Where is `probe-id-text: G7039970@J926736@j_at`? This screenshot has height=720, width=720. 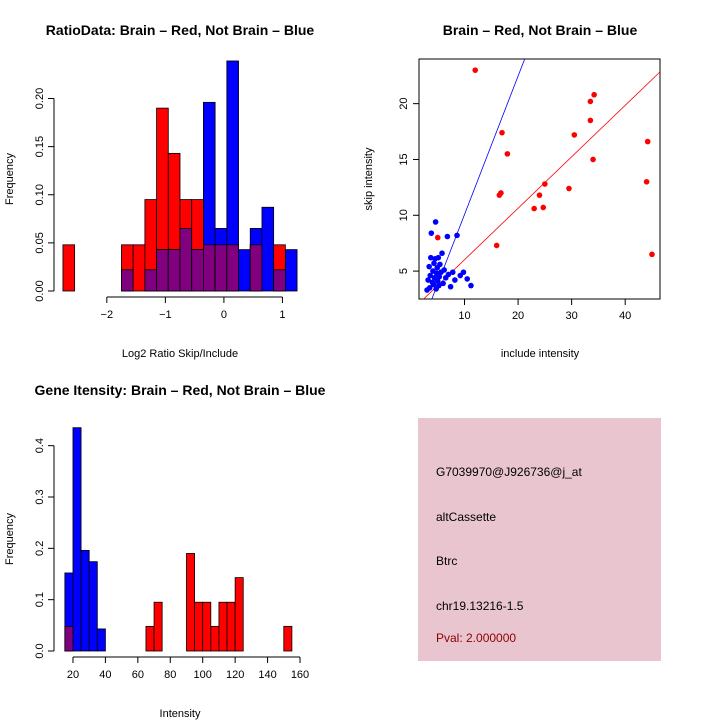 probe-id-text: G7039970@J926736@j_at is located at coordinates (509, 472).